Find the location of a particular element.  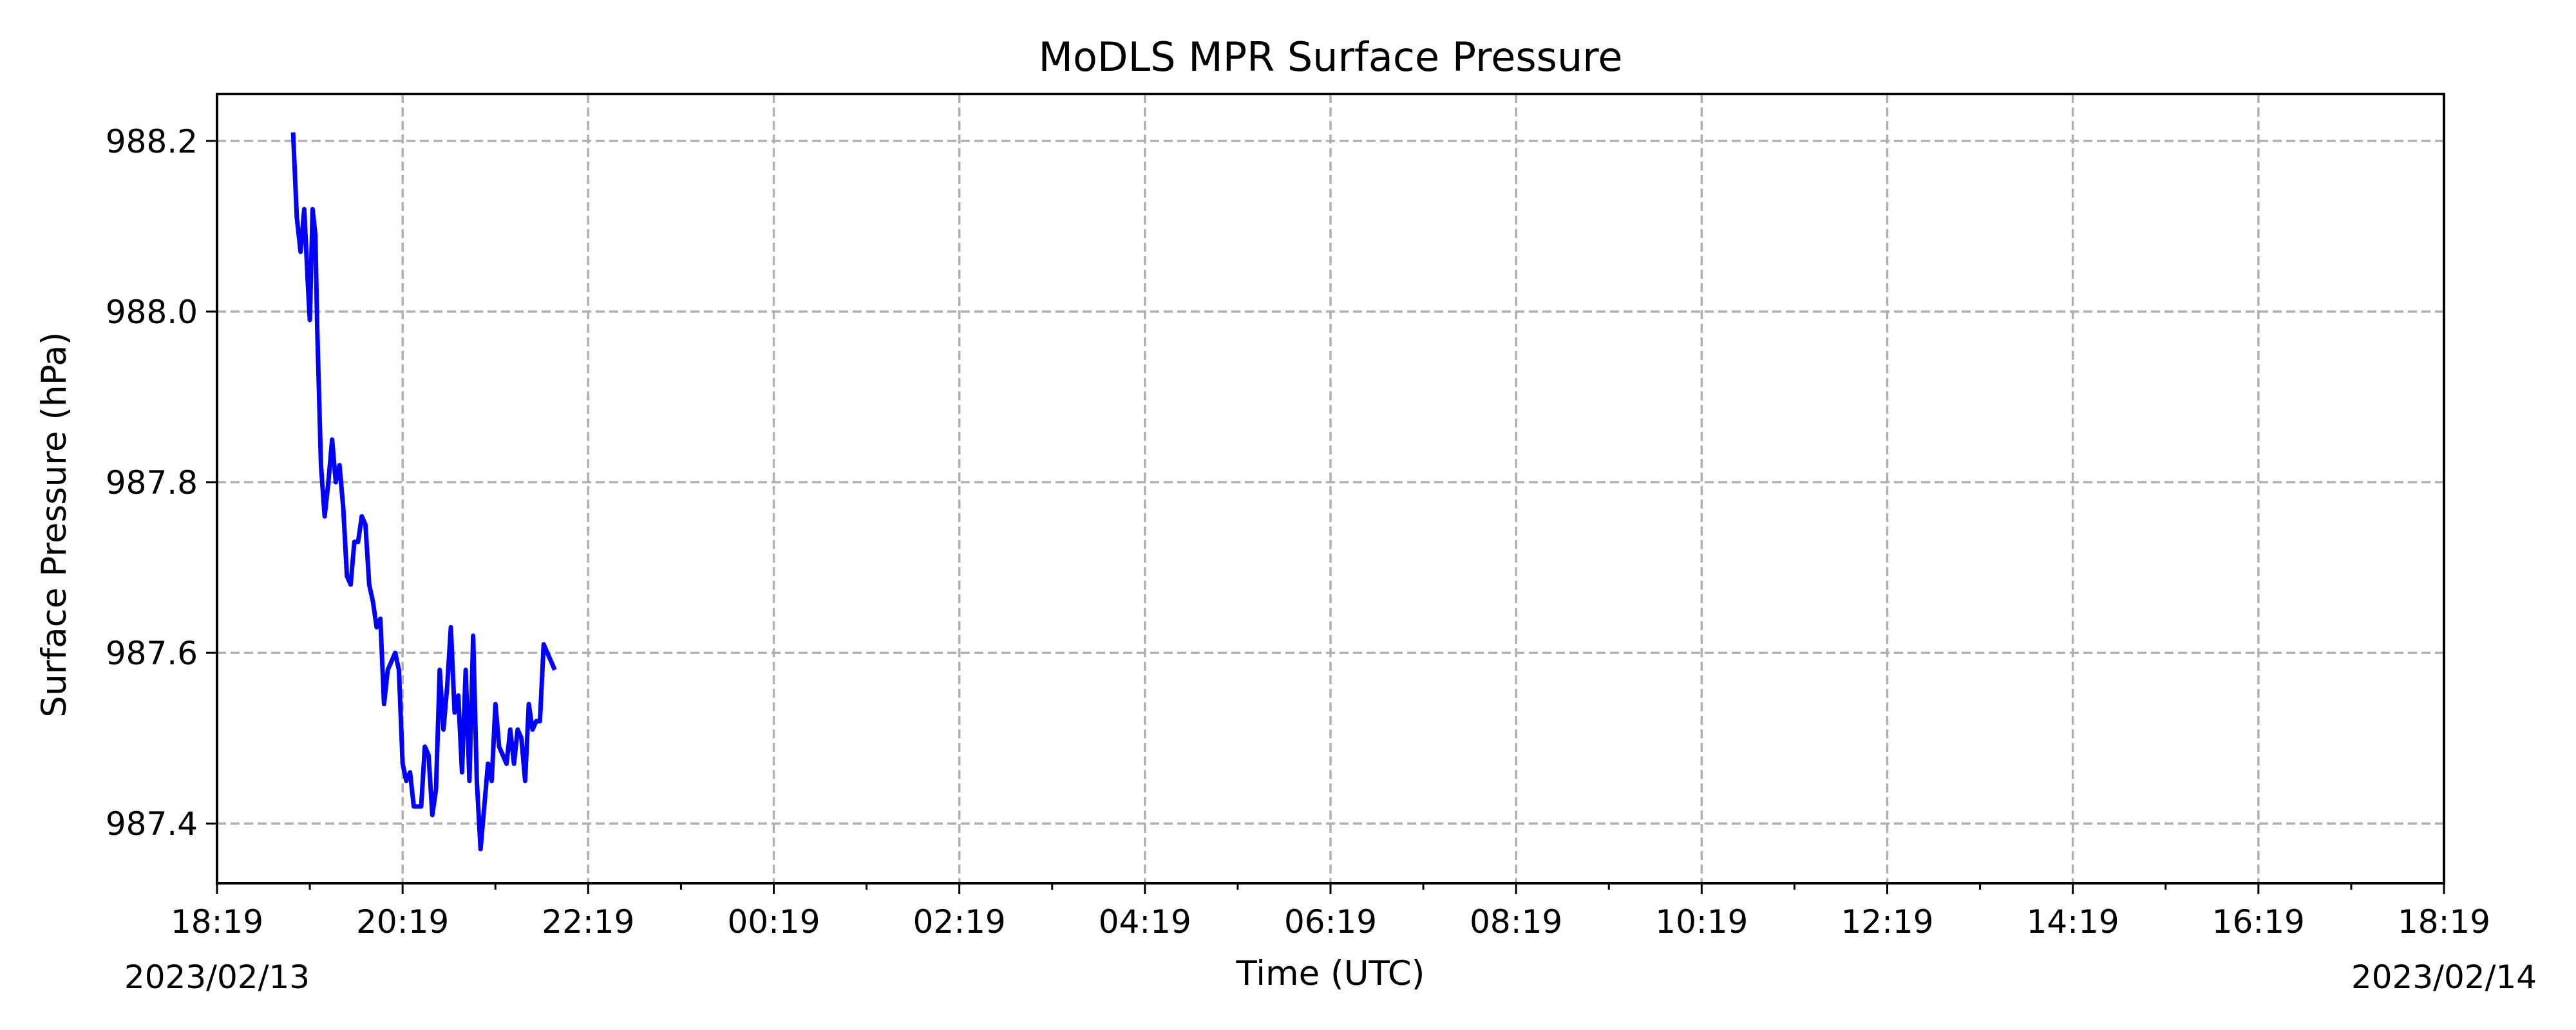

x-tick-label: 16:19 is located at coordinates (2258, 922).